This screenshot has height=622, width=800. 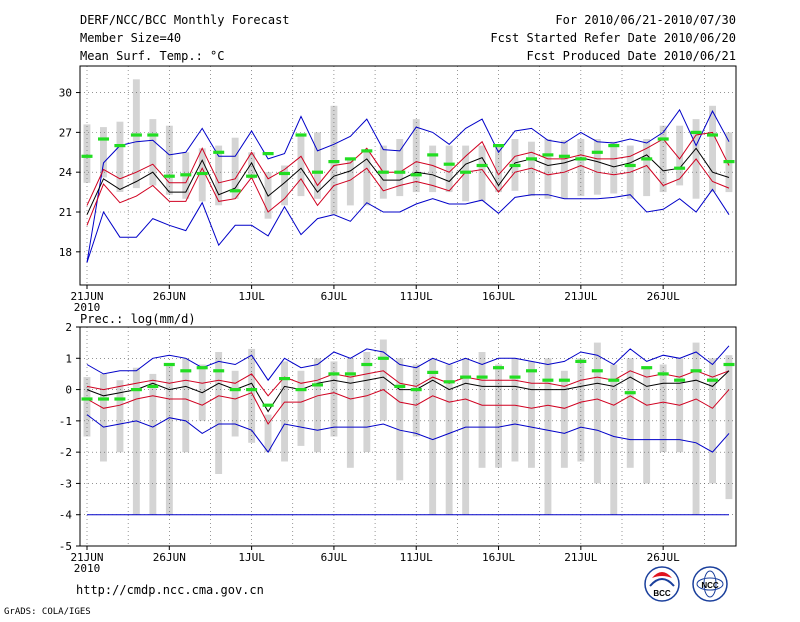 What do you see at coordinates (65, 212) in the screenshot?
I see `y-tick-label: 21` at bounding box center [65, 212].